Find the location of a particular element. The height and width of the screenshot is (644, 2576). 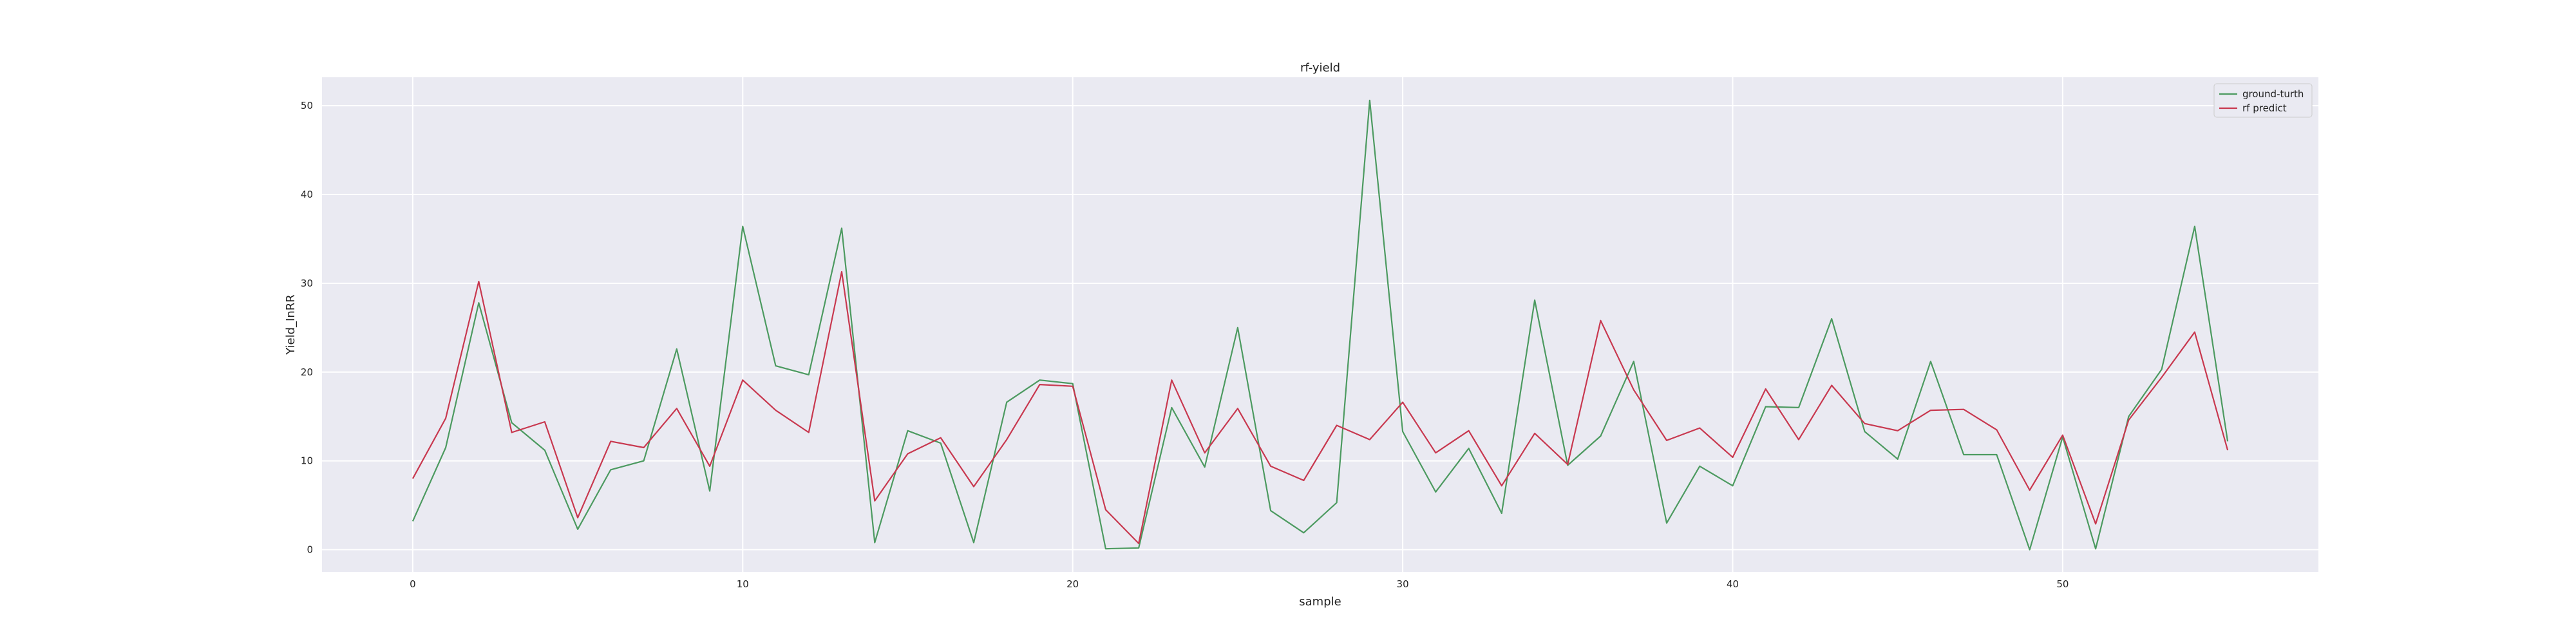

x-ticks: 0 10 20 30 40 50 is located at coordinates (1239, 584).